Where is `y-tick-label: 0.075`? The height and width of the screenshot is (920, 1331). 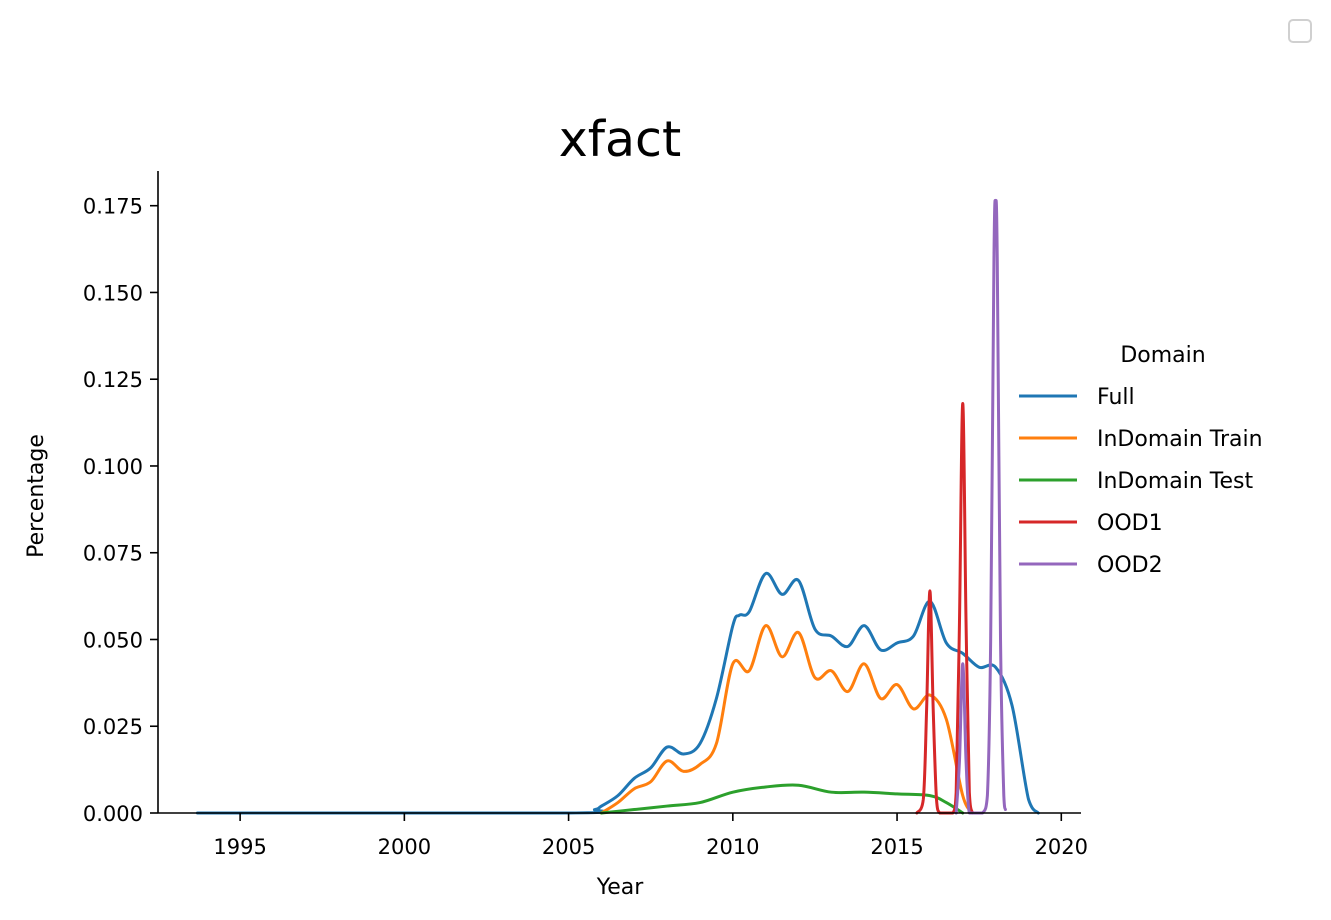
y-tick-label: 0.075 is located at coordinates (113, 554).